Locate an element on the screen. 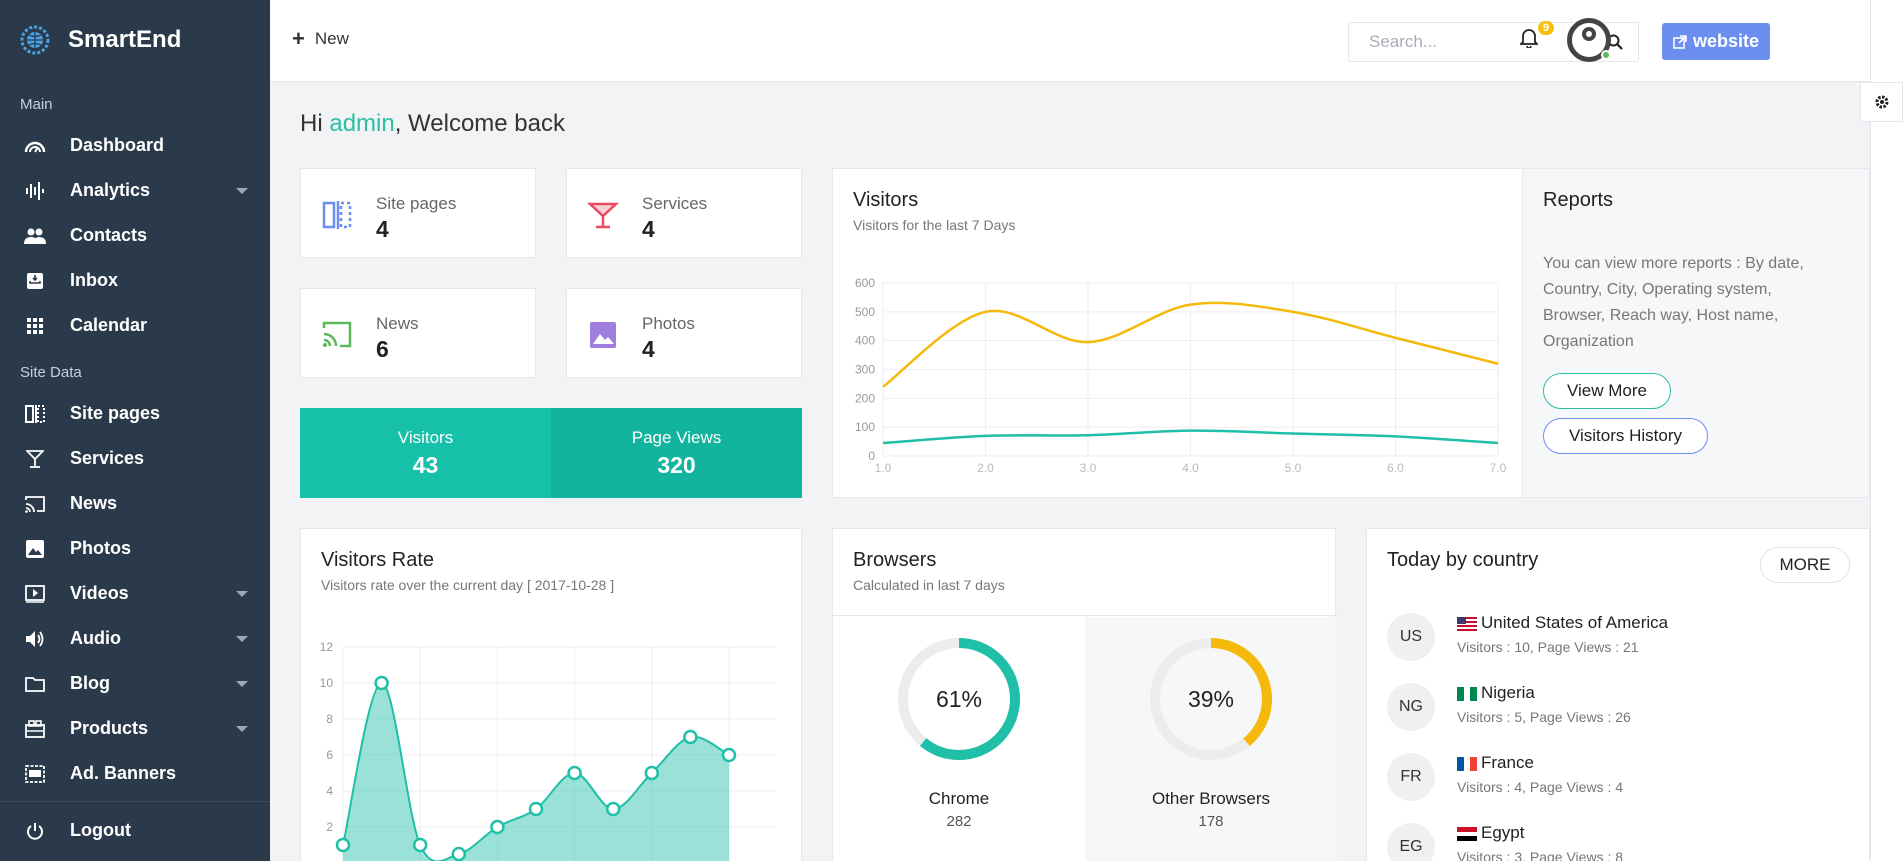 The image size is (1903, 861). grid-icon is located at coordinates (35, 326).